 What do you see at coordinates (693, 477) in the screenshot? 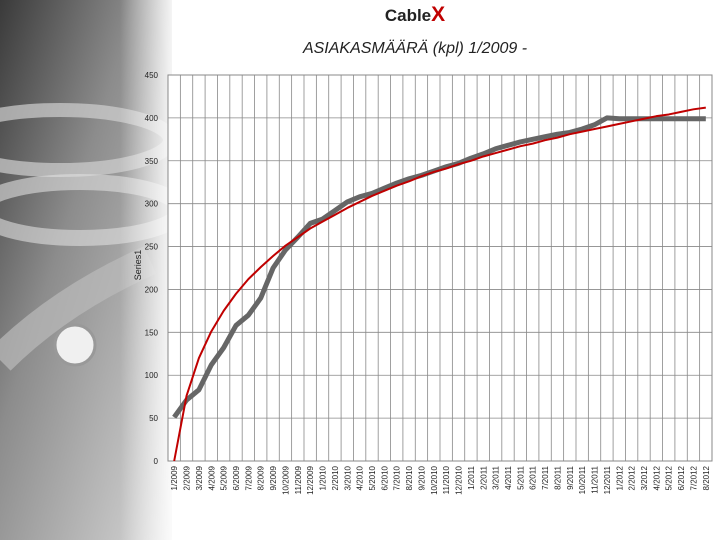
I see `x-tick-label: 7/2012` at bounding box center [693, 477].